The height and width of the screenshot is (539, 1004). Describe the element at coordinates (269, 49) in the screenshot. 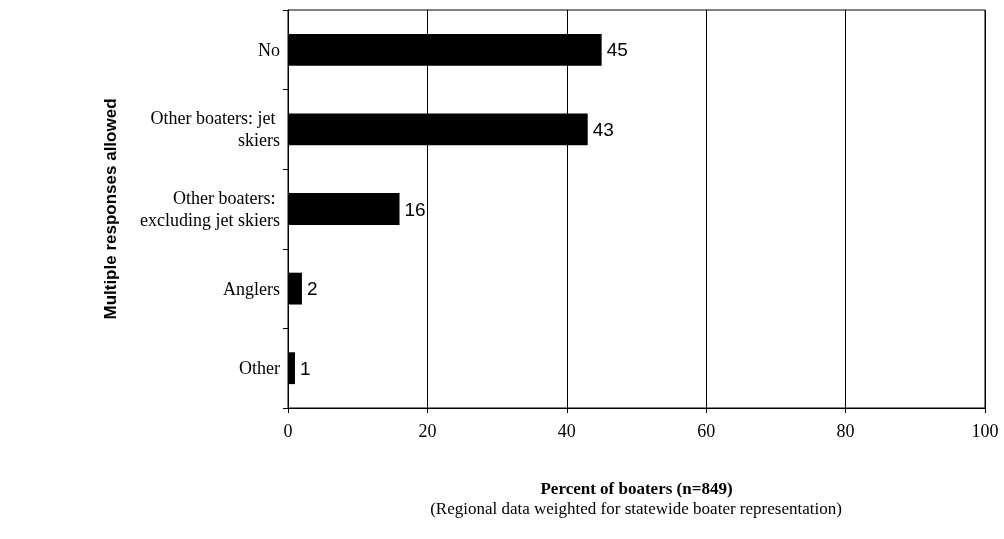

I see `y-tick-label: No` at that location.